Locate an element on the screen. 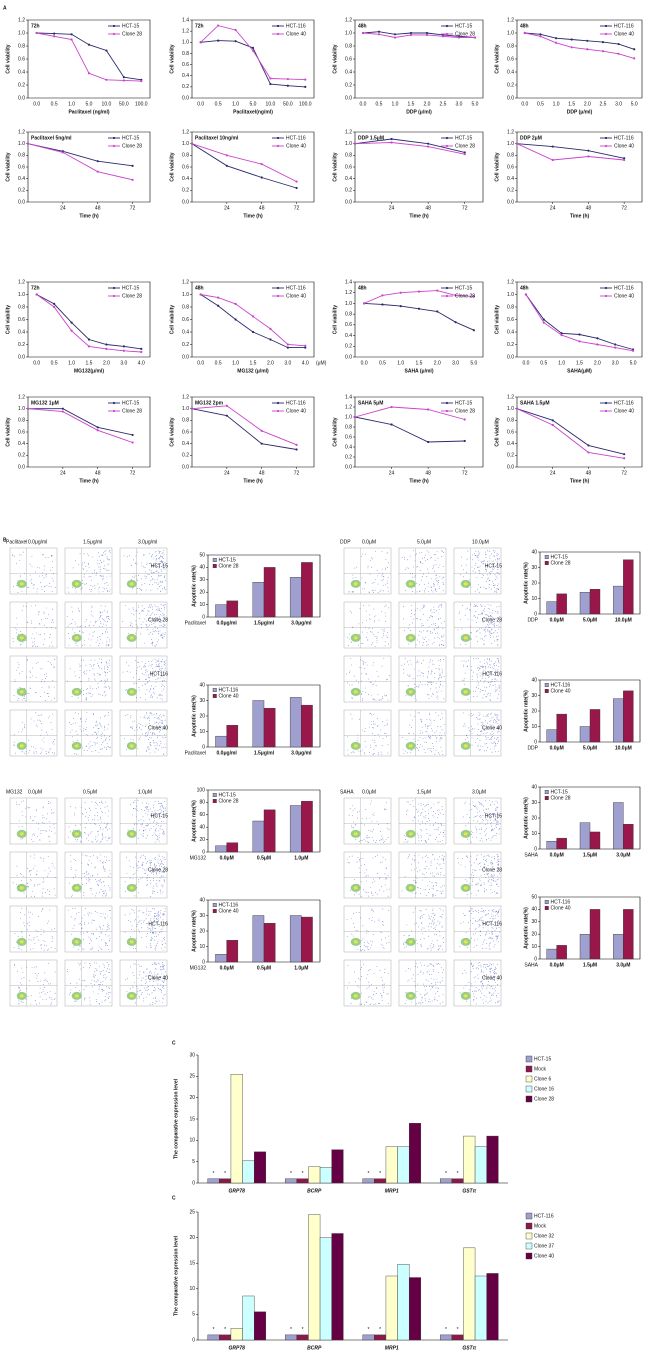  y-tick-label: 0.4 is located at coordinates (348, 447).